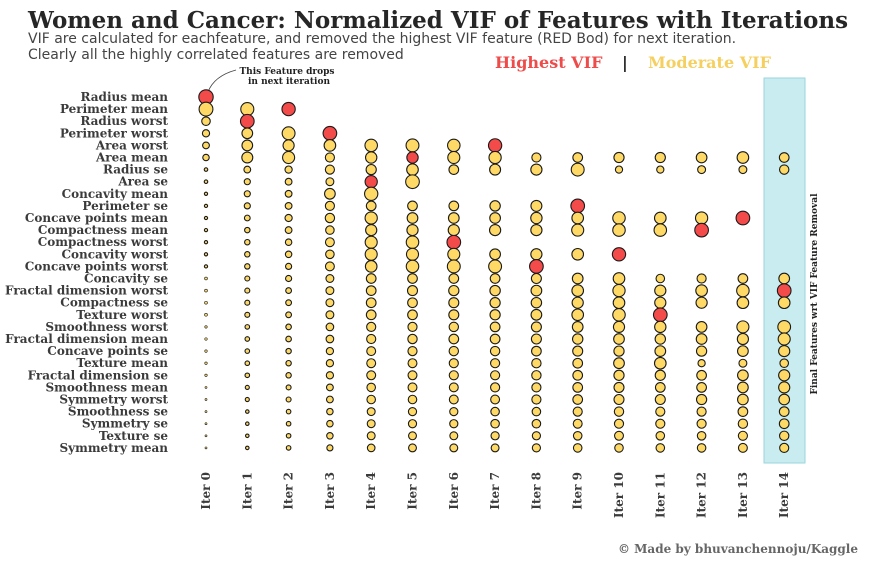 Image resolution: width=877 pixels, height=564 pixels. Describe the element at coordinates (222, 81) in the screenshot. I see `annotation-arrow` at that location.